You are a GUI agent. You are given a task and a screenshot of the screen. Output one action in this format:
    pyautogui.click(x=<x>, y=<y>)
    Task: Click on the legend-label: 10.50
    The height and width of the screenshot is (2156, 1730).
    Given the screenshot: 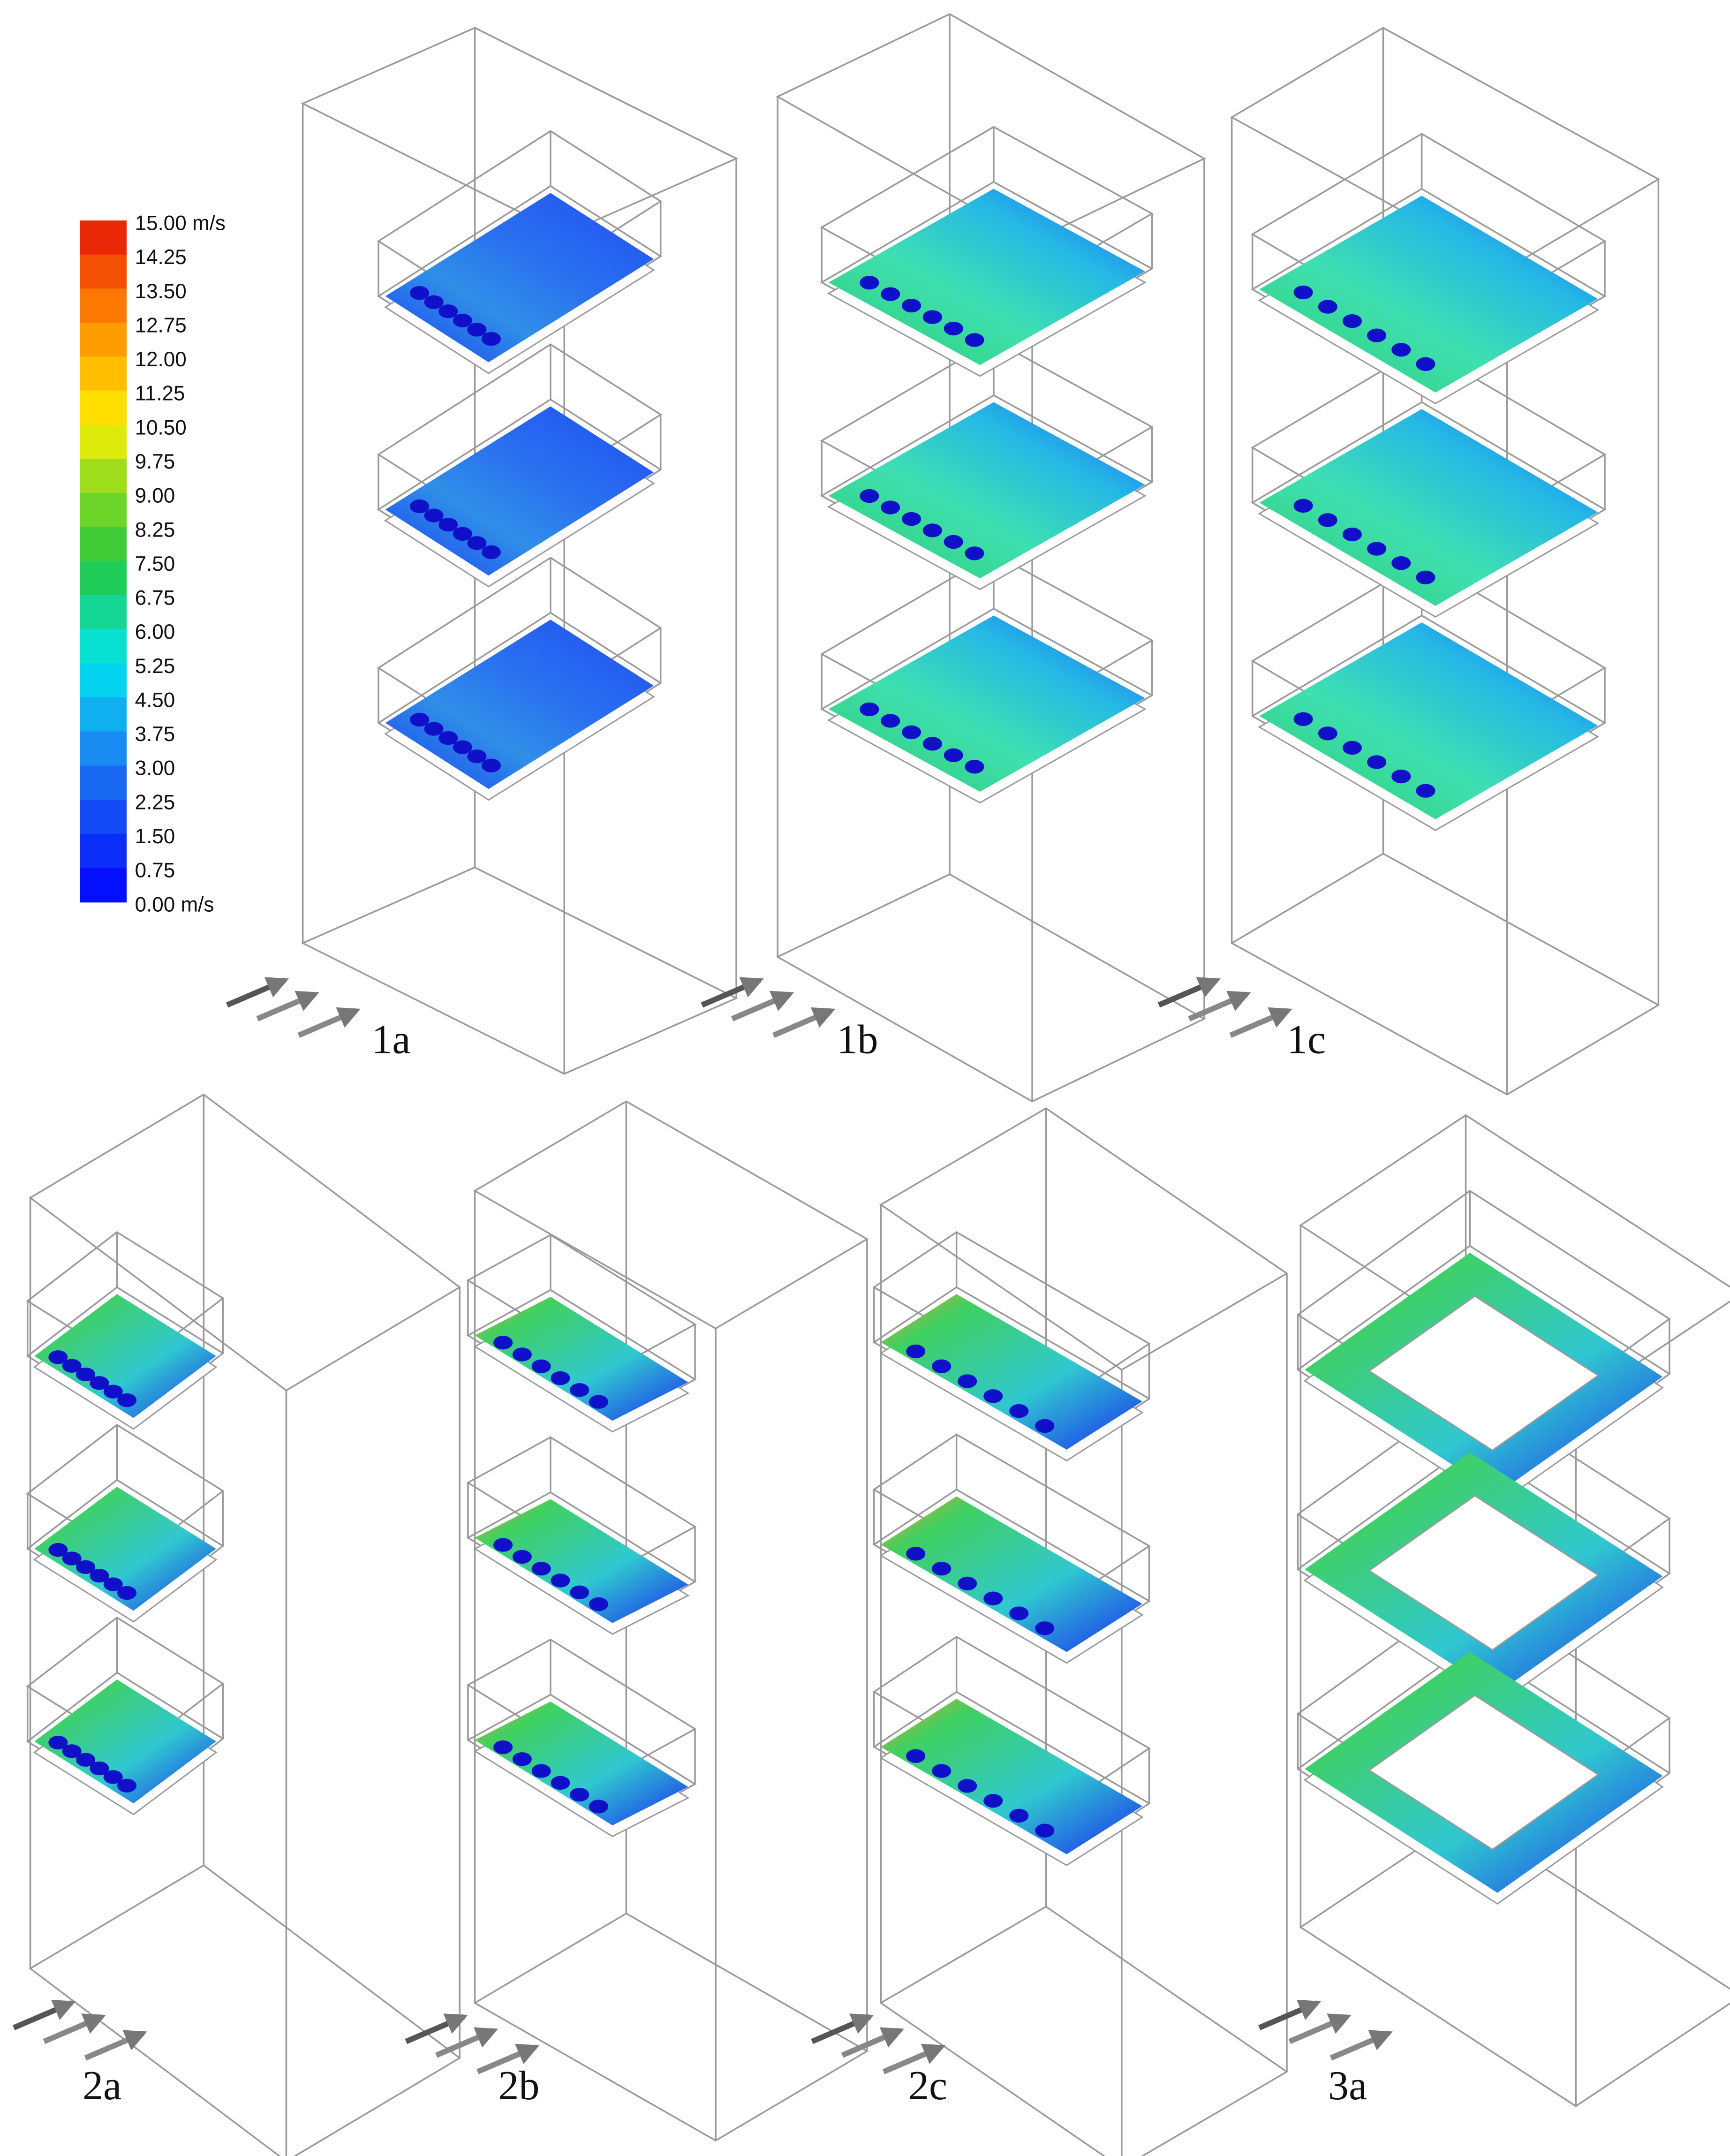 What is the action you would take?
    pyautogui.click(x=161, y=427)
    